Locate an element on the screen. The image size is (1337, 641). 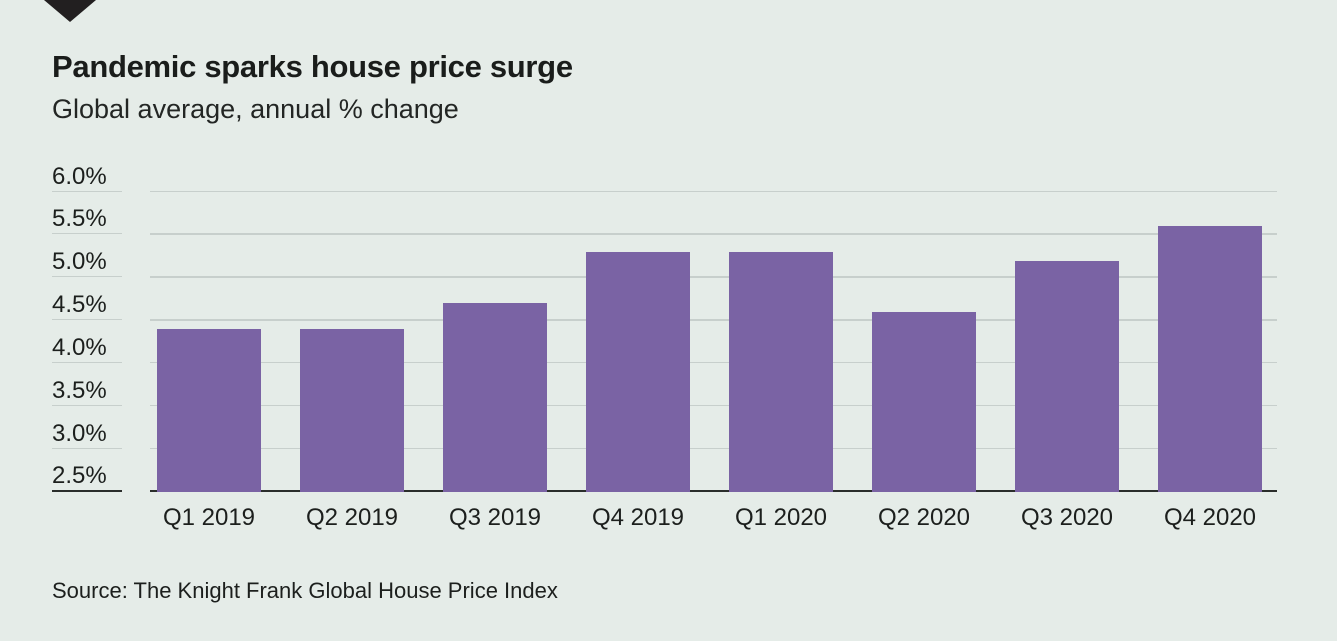
y-axis-tick-label: 5.0% is located at coordinates (87, 262).